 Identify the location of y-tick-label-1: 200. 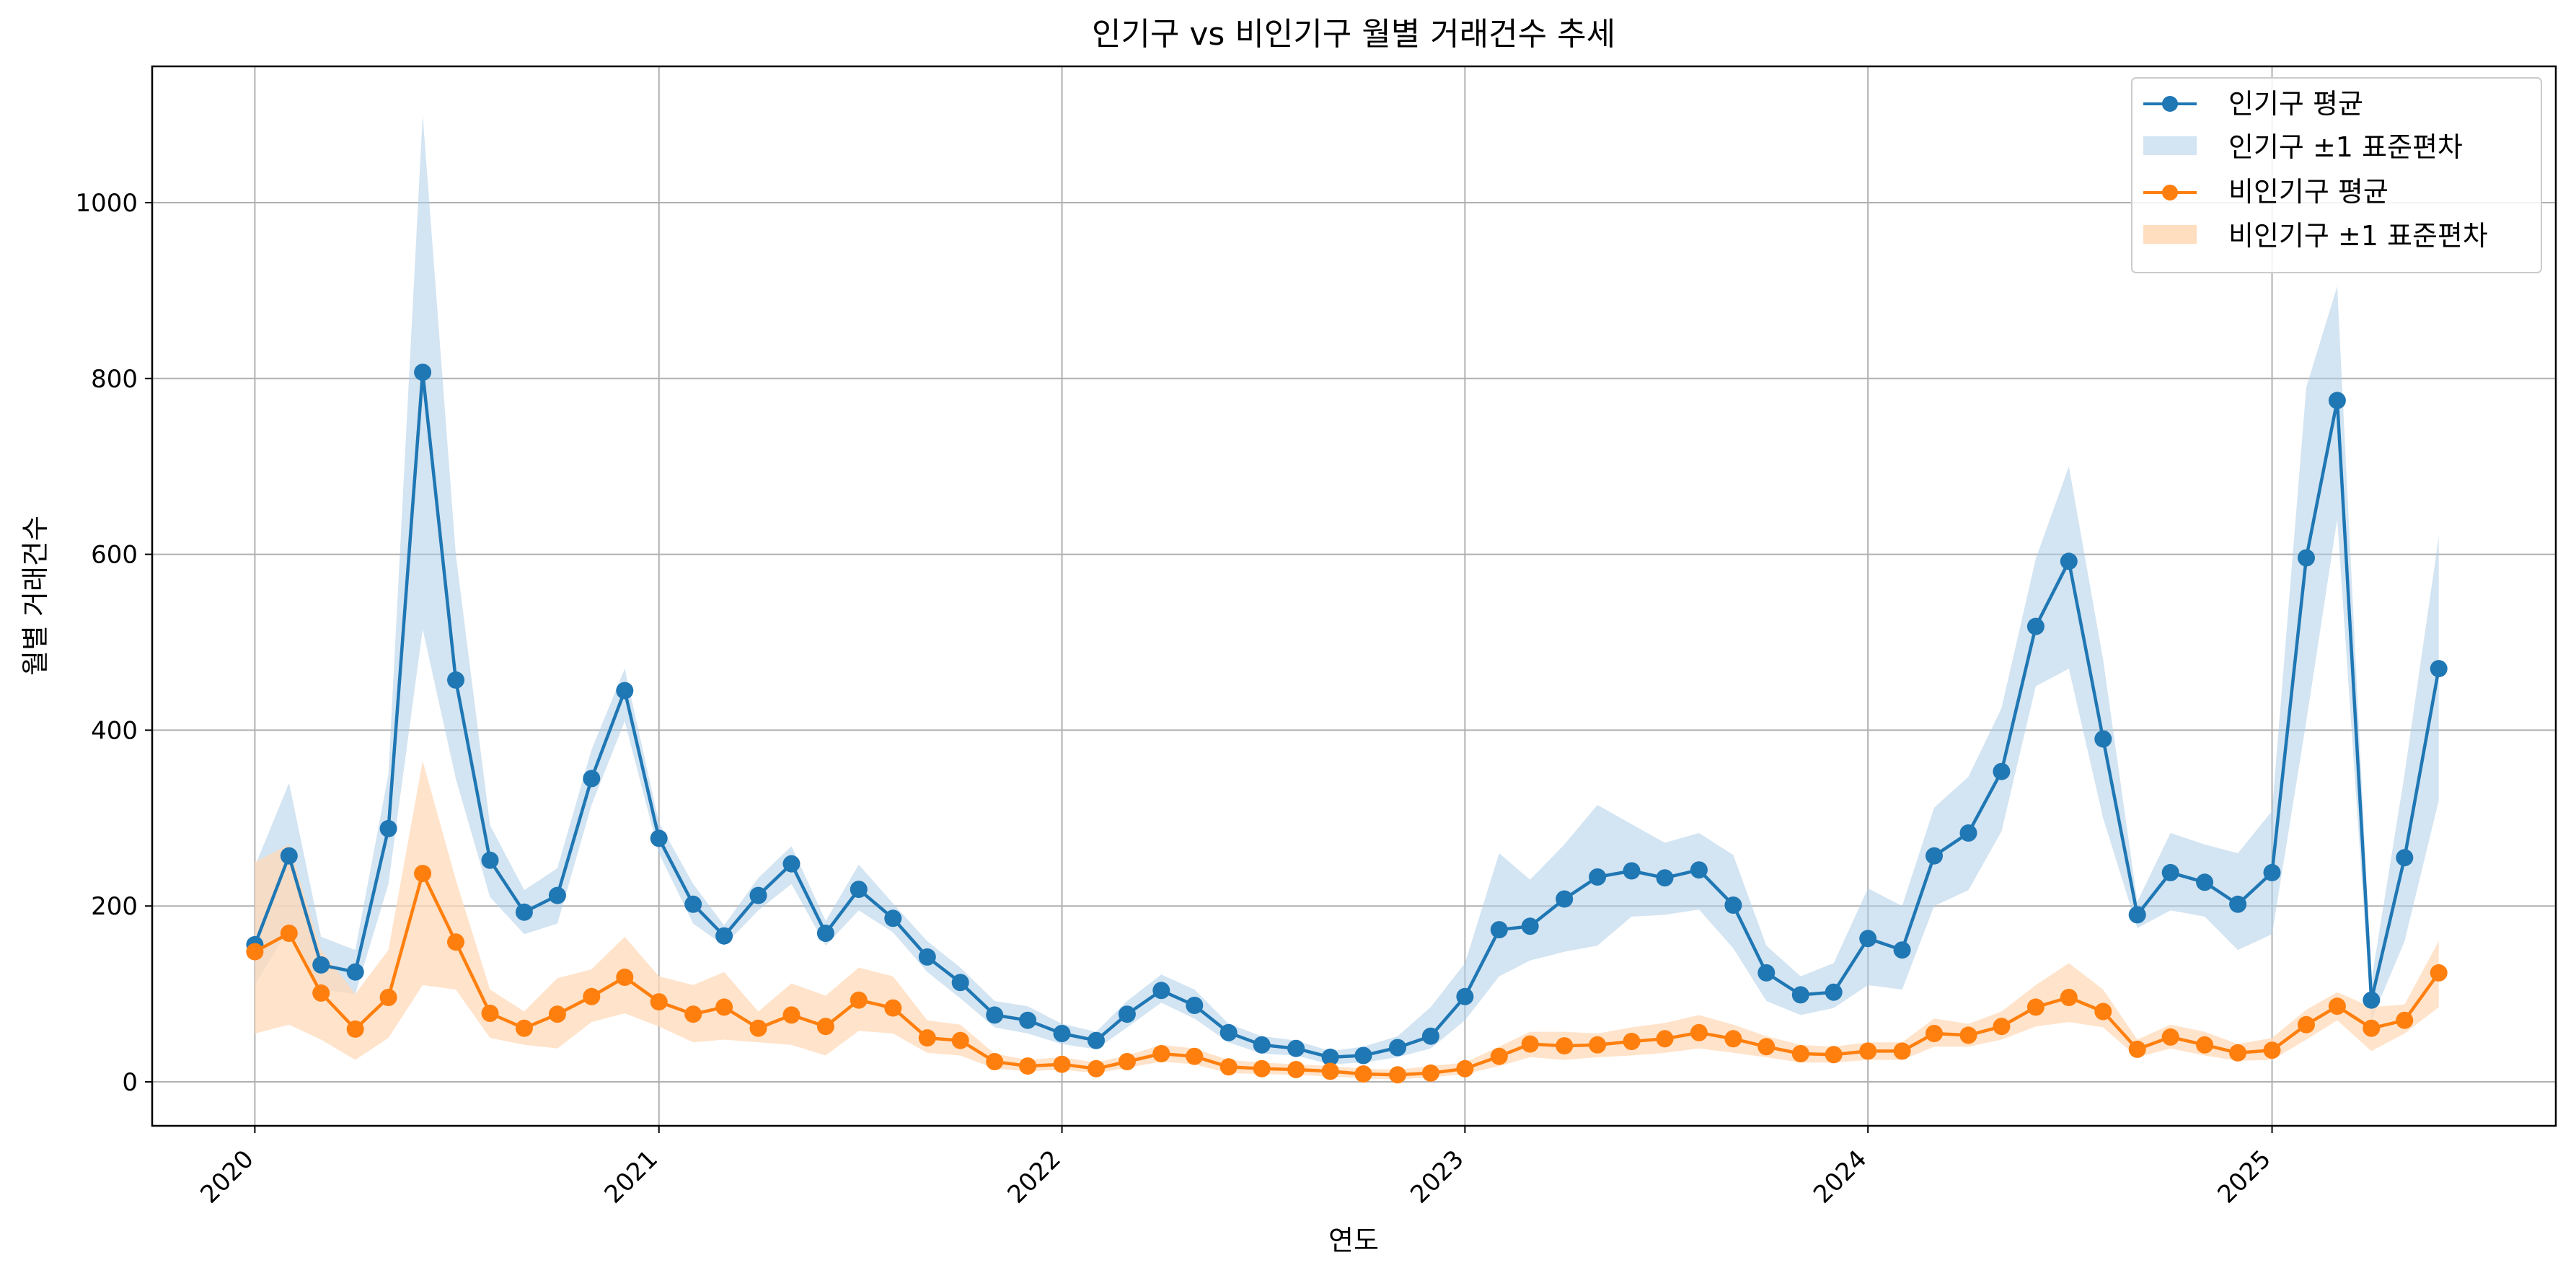
(114, 906).